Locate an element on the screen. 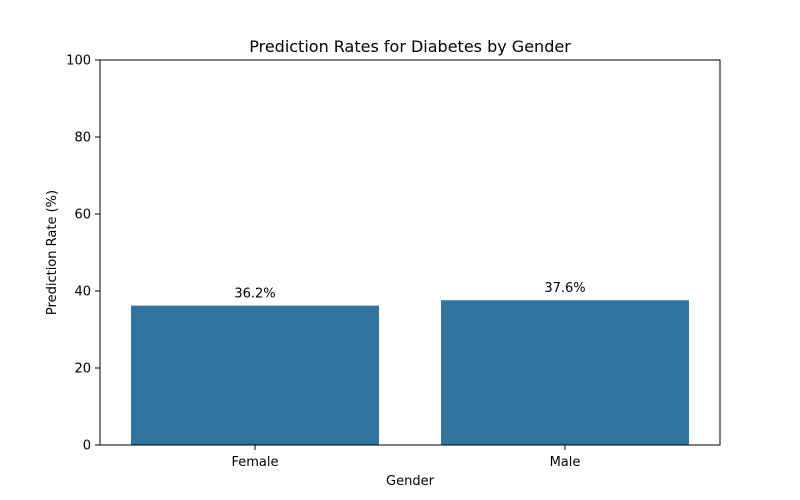  y-tick-label: 0 is located at coordinates (87, 446).